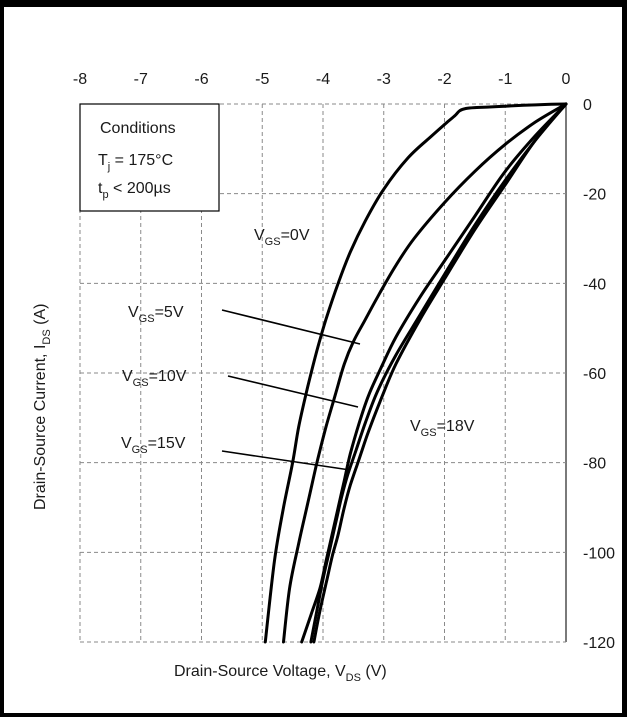 This screenshot has width=627, height=717. I want to click on leader-line-vgs5, so click(291, 327).